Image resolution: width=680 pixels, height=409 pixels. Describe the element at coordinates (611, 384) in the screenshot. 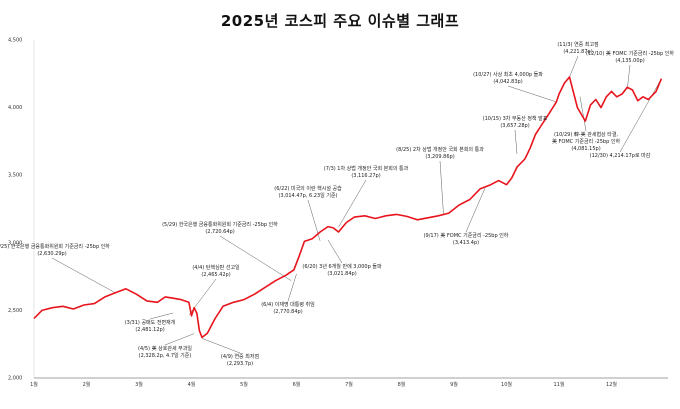

I see `x-tick-label: 12월` at that location.